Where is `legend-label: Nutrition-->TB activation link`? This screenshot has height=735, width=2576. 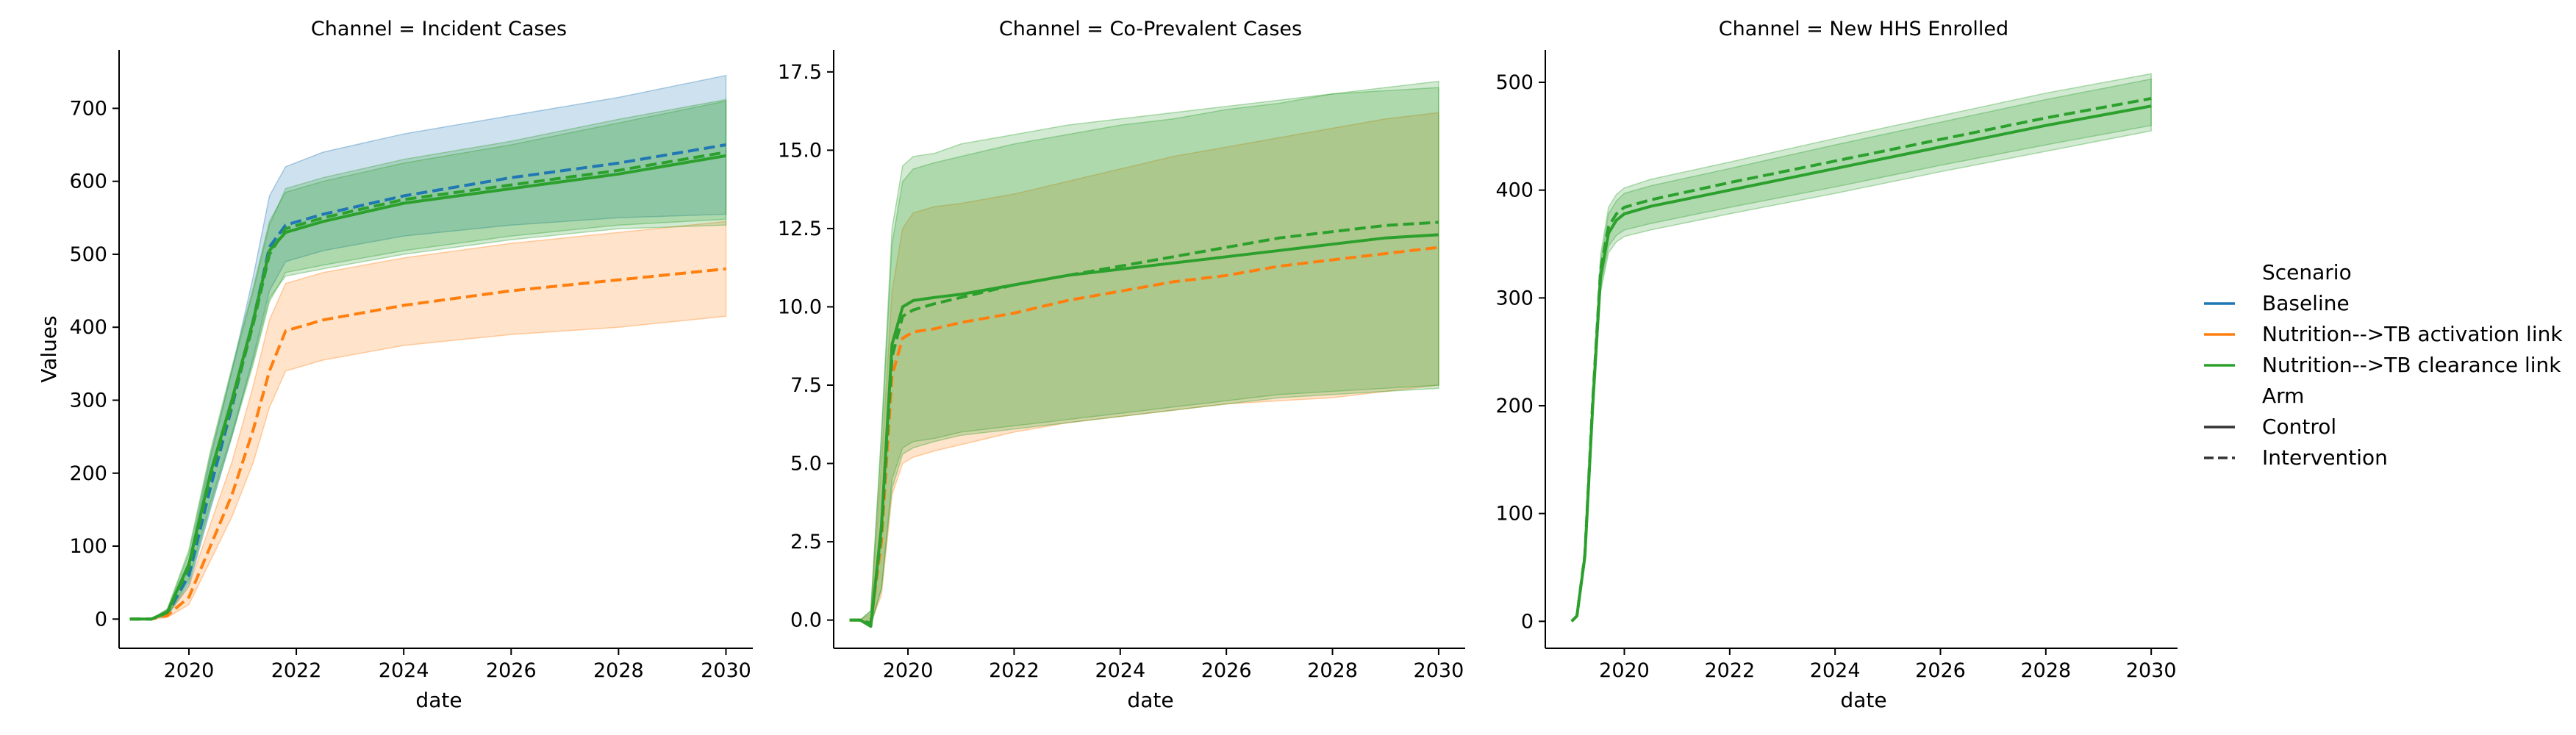 legend-label: Nutrition-->TB activation link is located at coordinates (2413, 334).